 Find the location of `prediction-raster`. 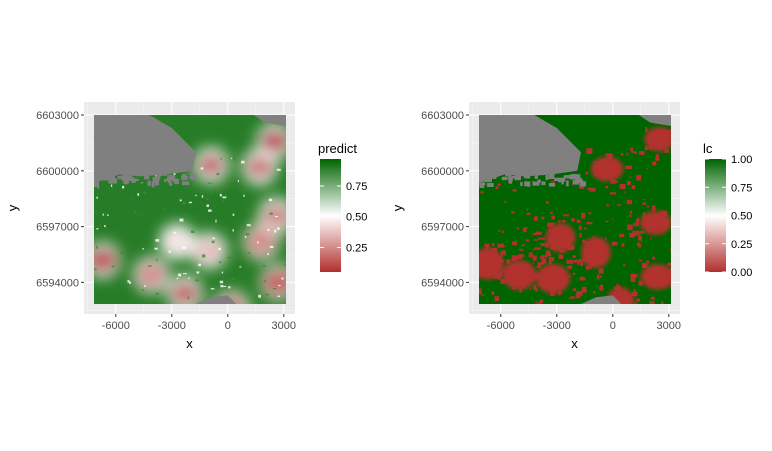

prediction-raster is located at coordinates (190, 209).